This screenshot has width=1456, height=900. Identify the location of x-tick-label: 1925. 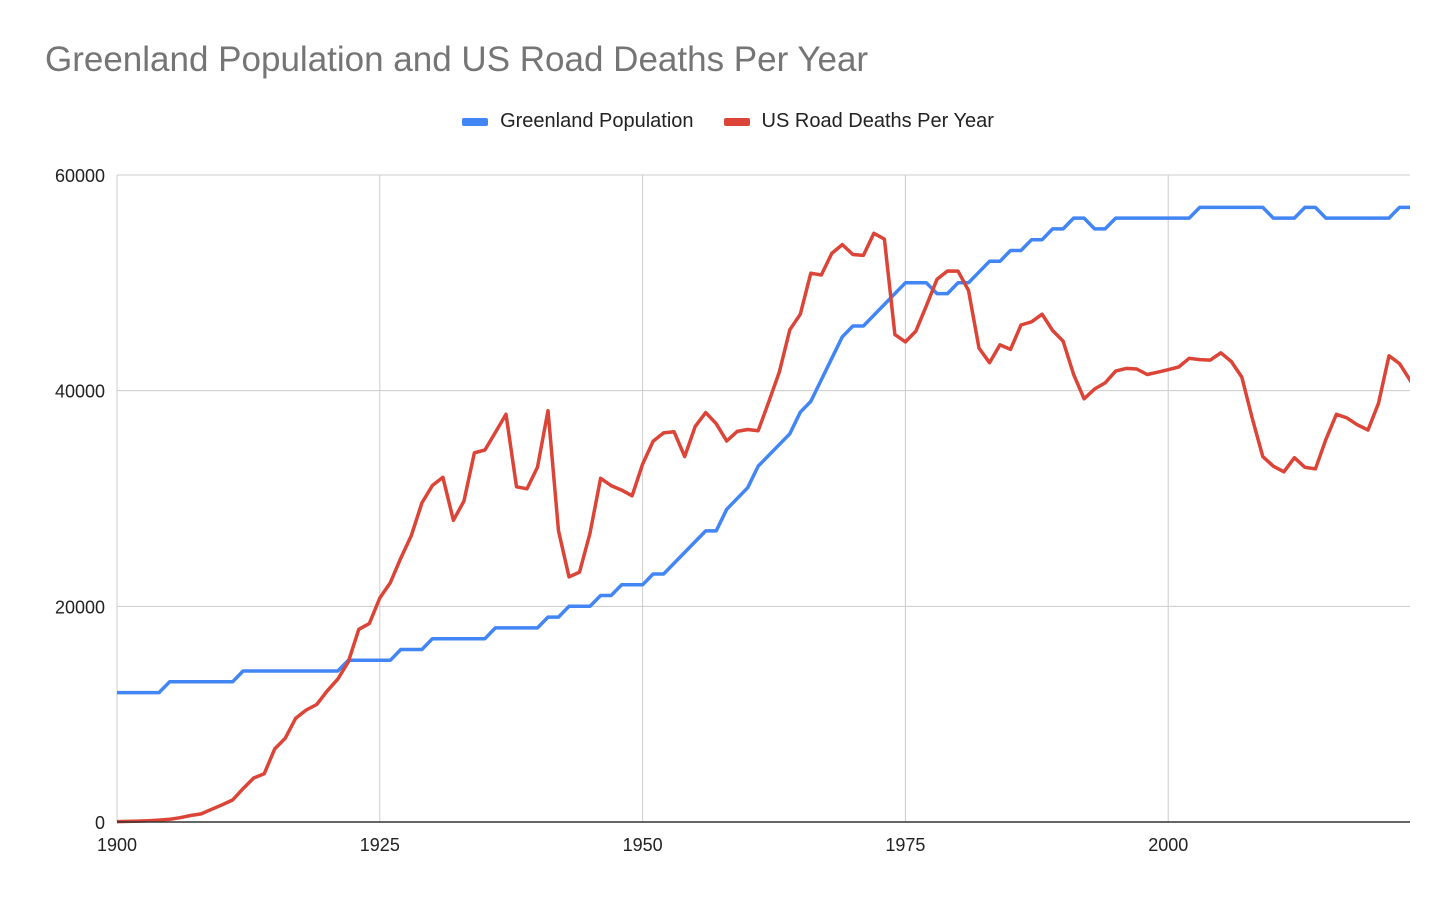
(380, 845).